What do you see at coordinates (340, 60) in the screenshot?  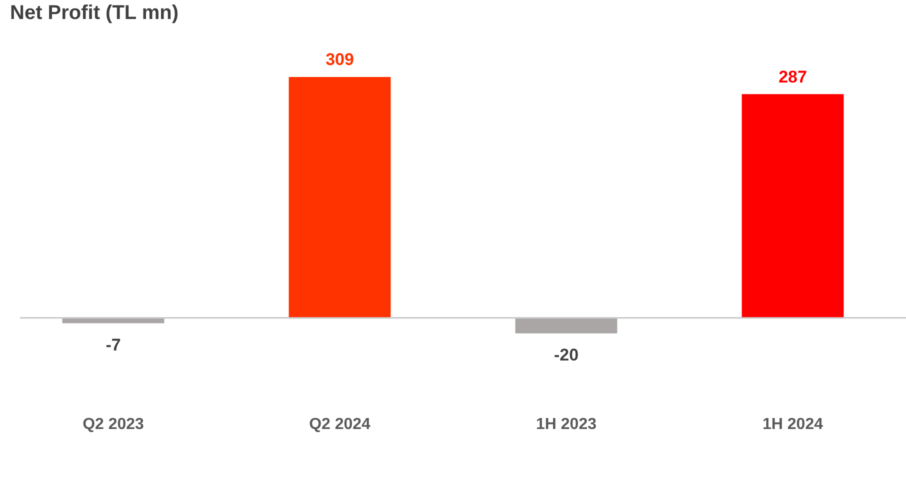 I see `data-label: 309` at bounding box center [340, 60].